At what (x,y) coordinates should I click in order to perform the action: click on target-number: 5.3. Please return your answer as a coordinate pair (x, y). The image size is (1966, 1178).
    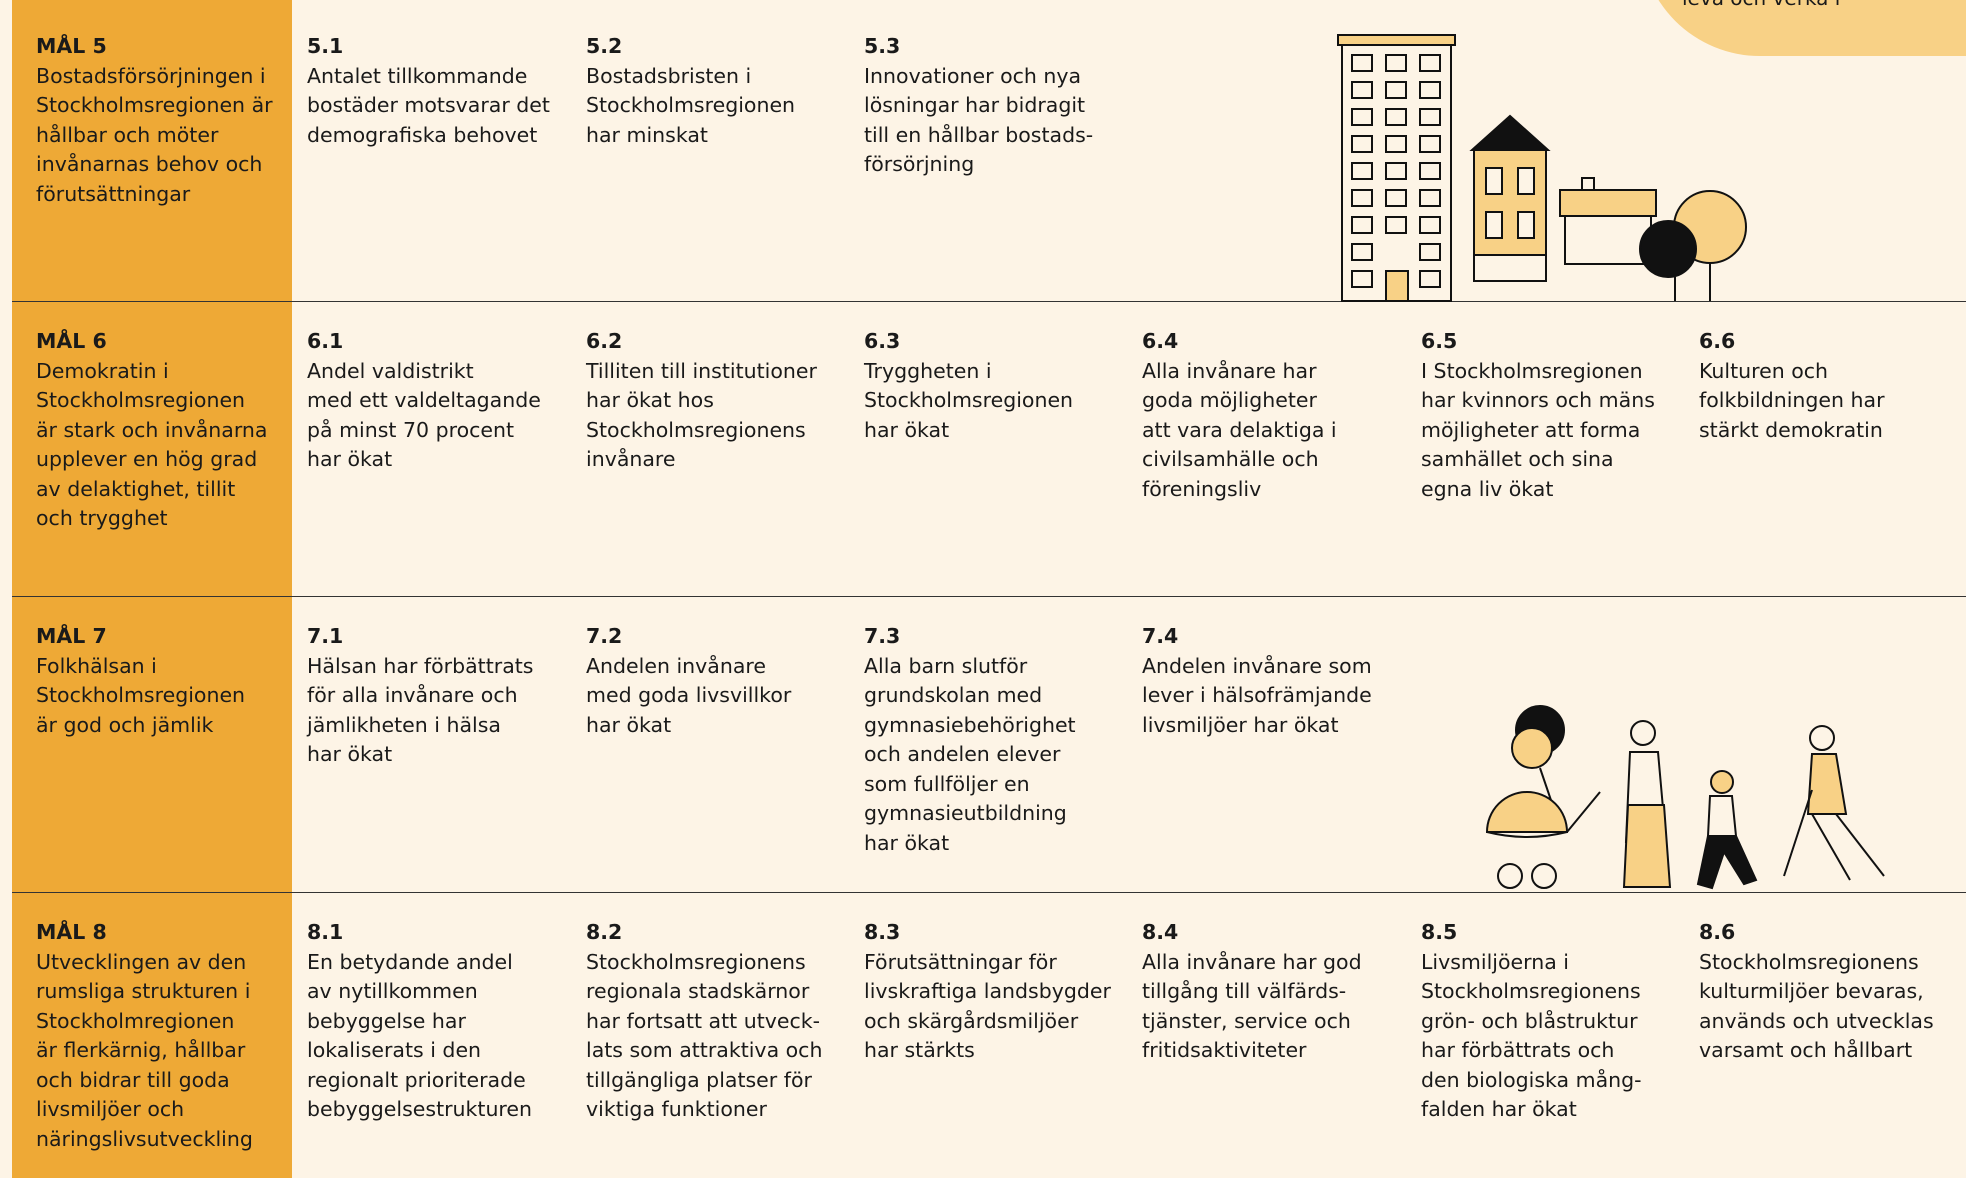
    Looking at the image, I should click on (882, 46).